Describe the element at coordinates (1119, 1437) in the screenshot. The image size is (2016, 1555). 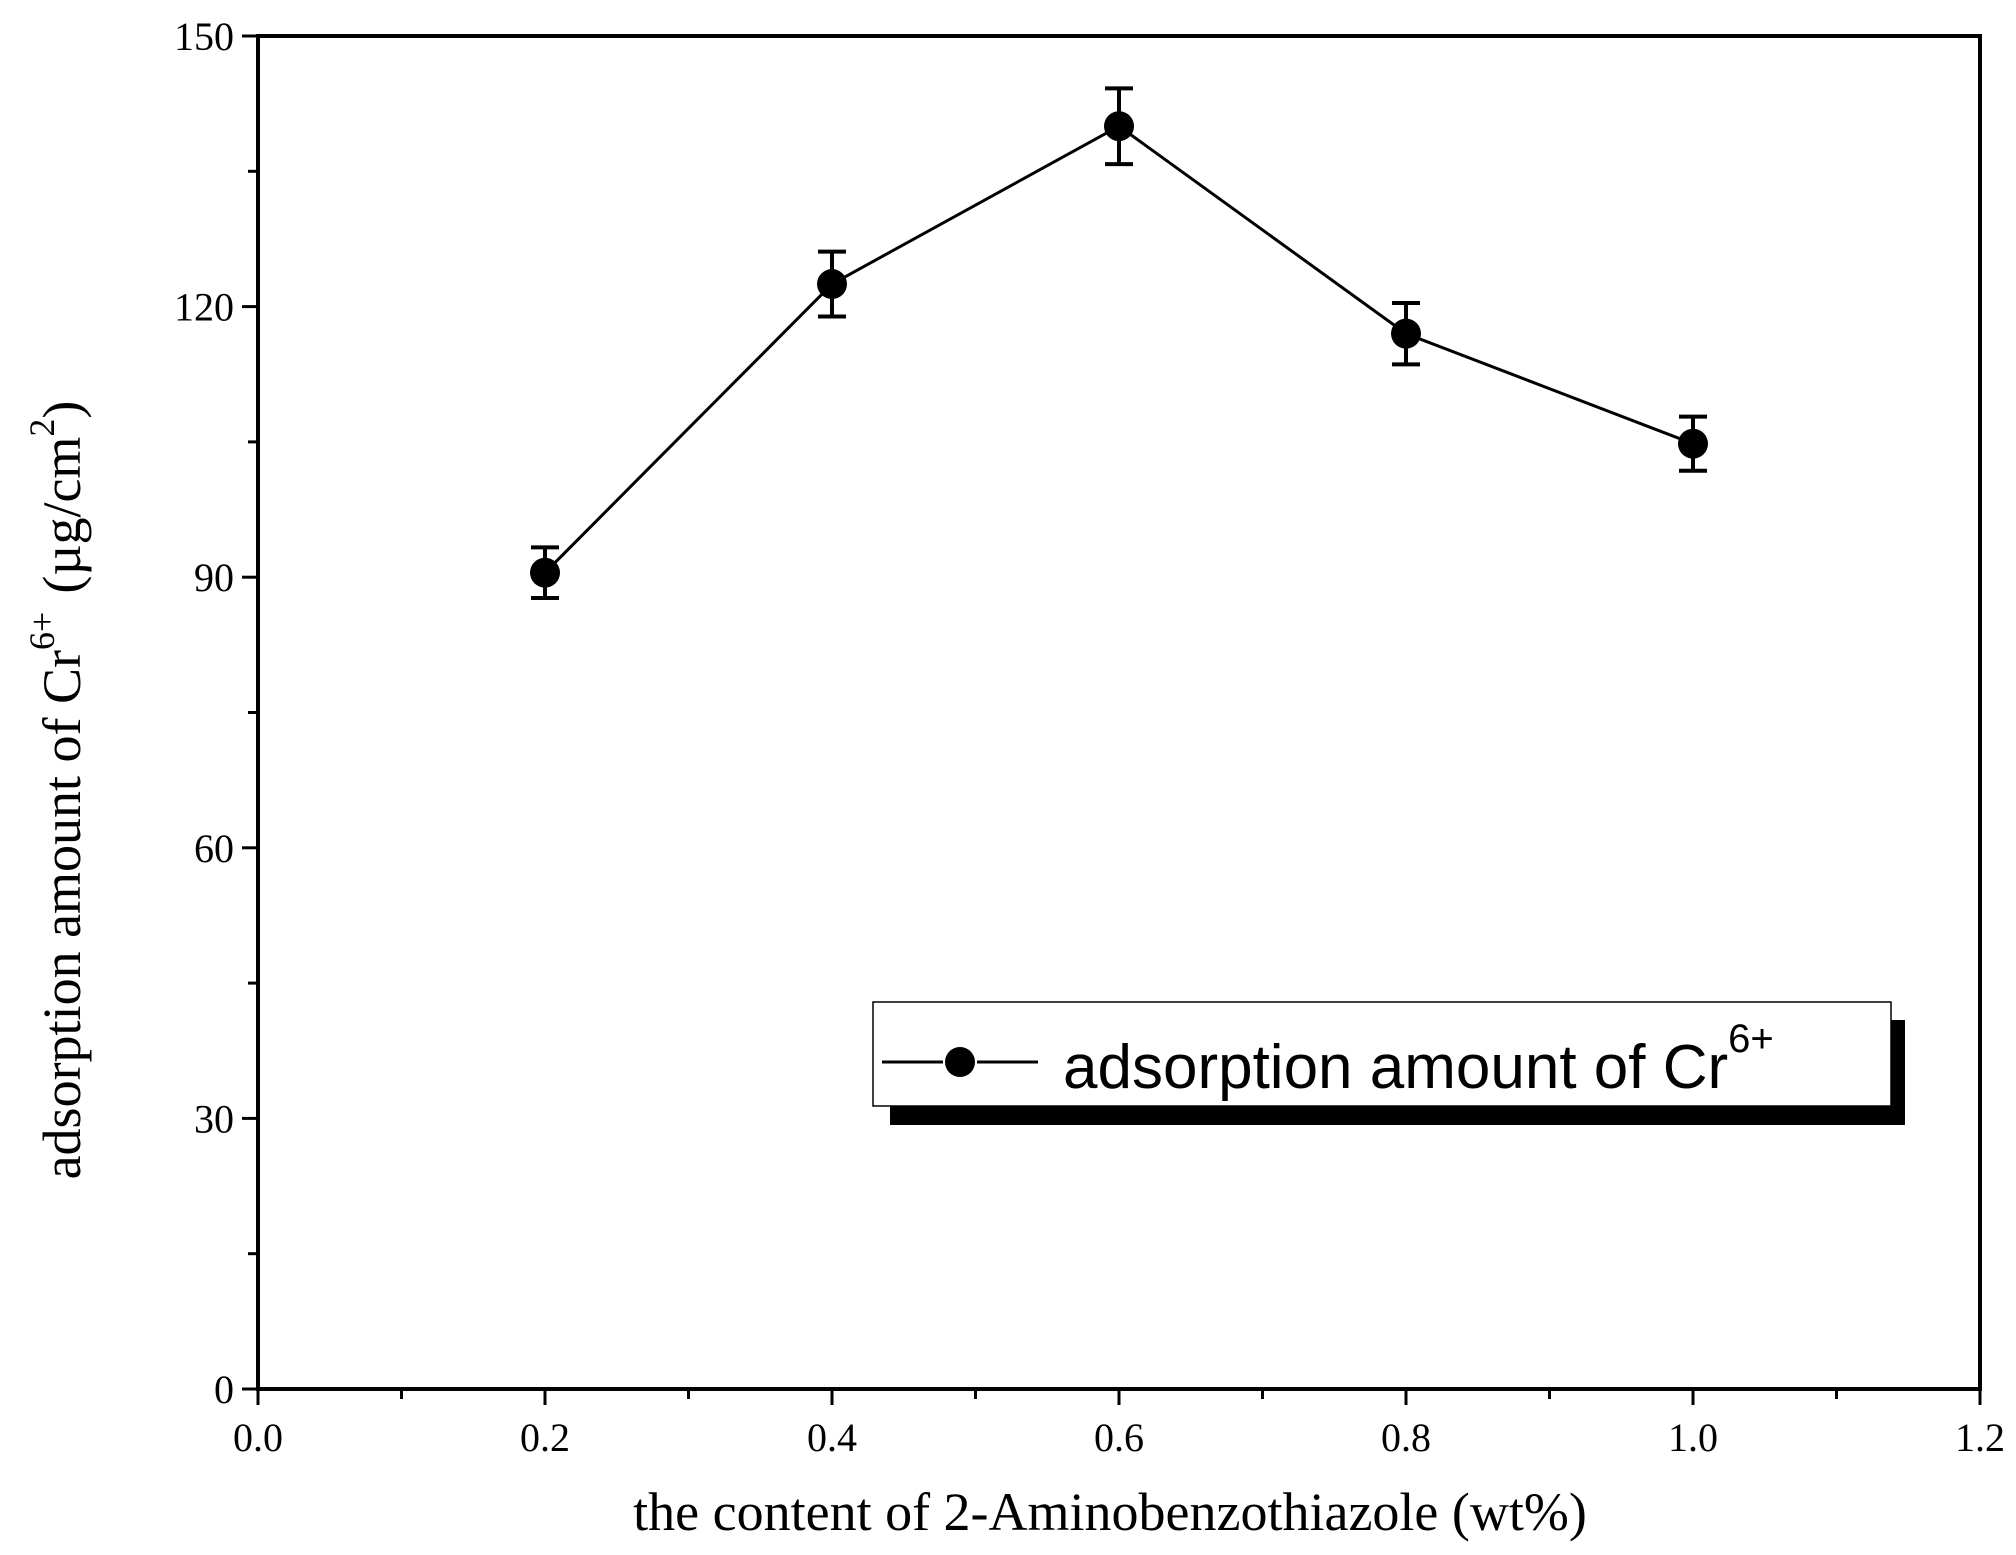
I see `x-tick-label: 0.6` at that location.